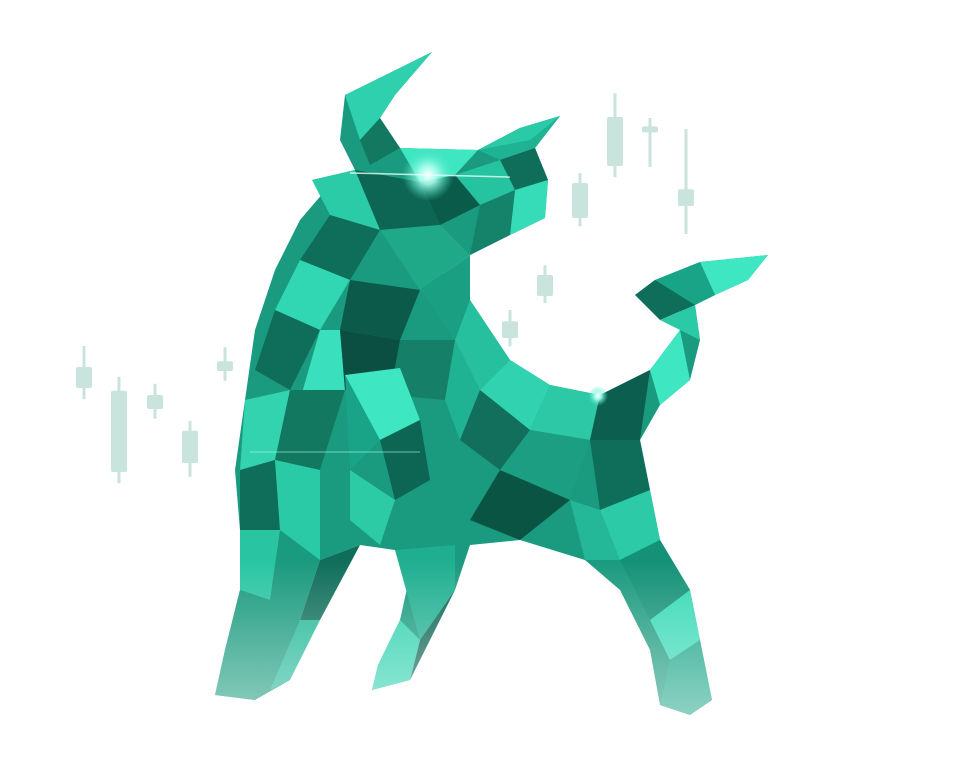 The height and width of the screenshot is (773, 959). What do you see at coordinates (598, 396) in the screenshot?
I see `tail-glint` at bounding box center [598, 396].